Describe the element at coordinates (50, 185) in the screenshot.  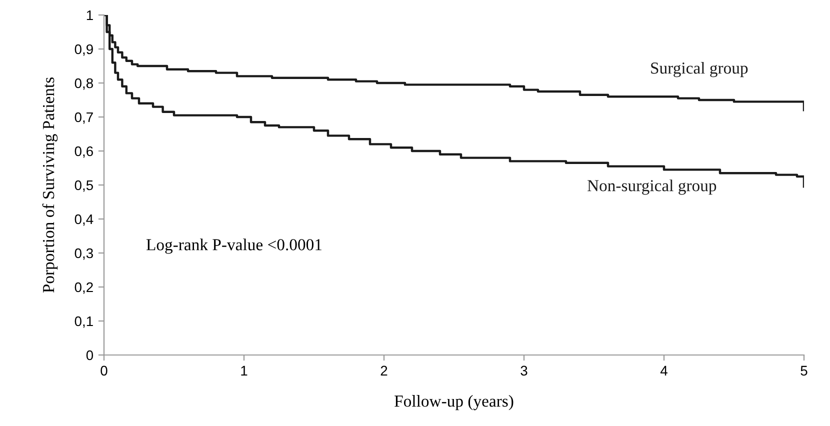
I see `y-axis-title: Porportion of Surviving Patients` at that location.